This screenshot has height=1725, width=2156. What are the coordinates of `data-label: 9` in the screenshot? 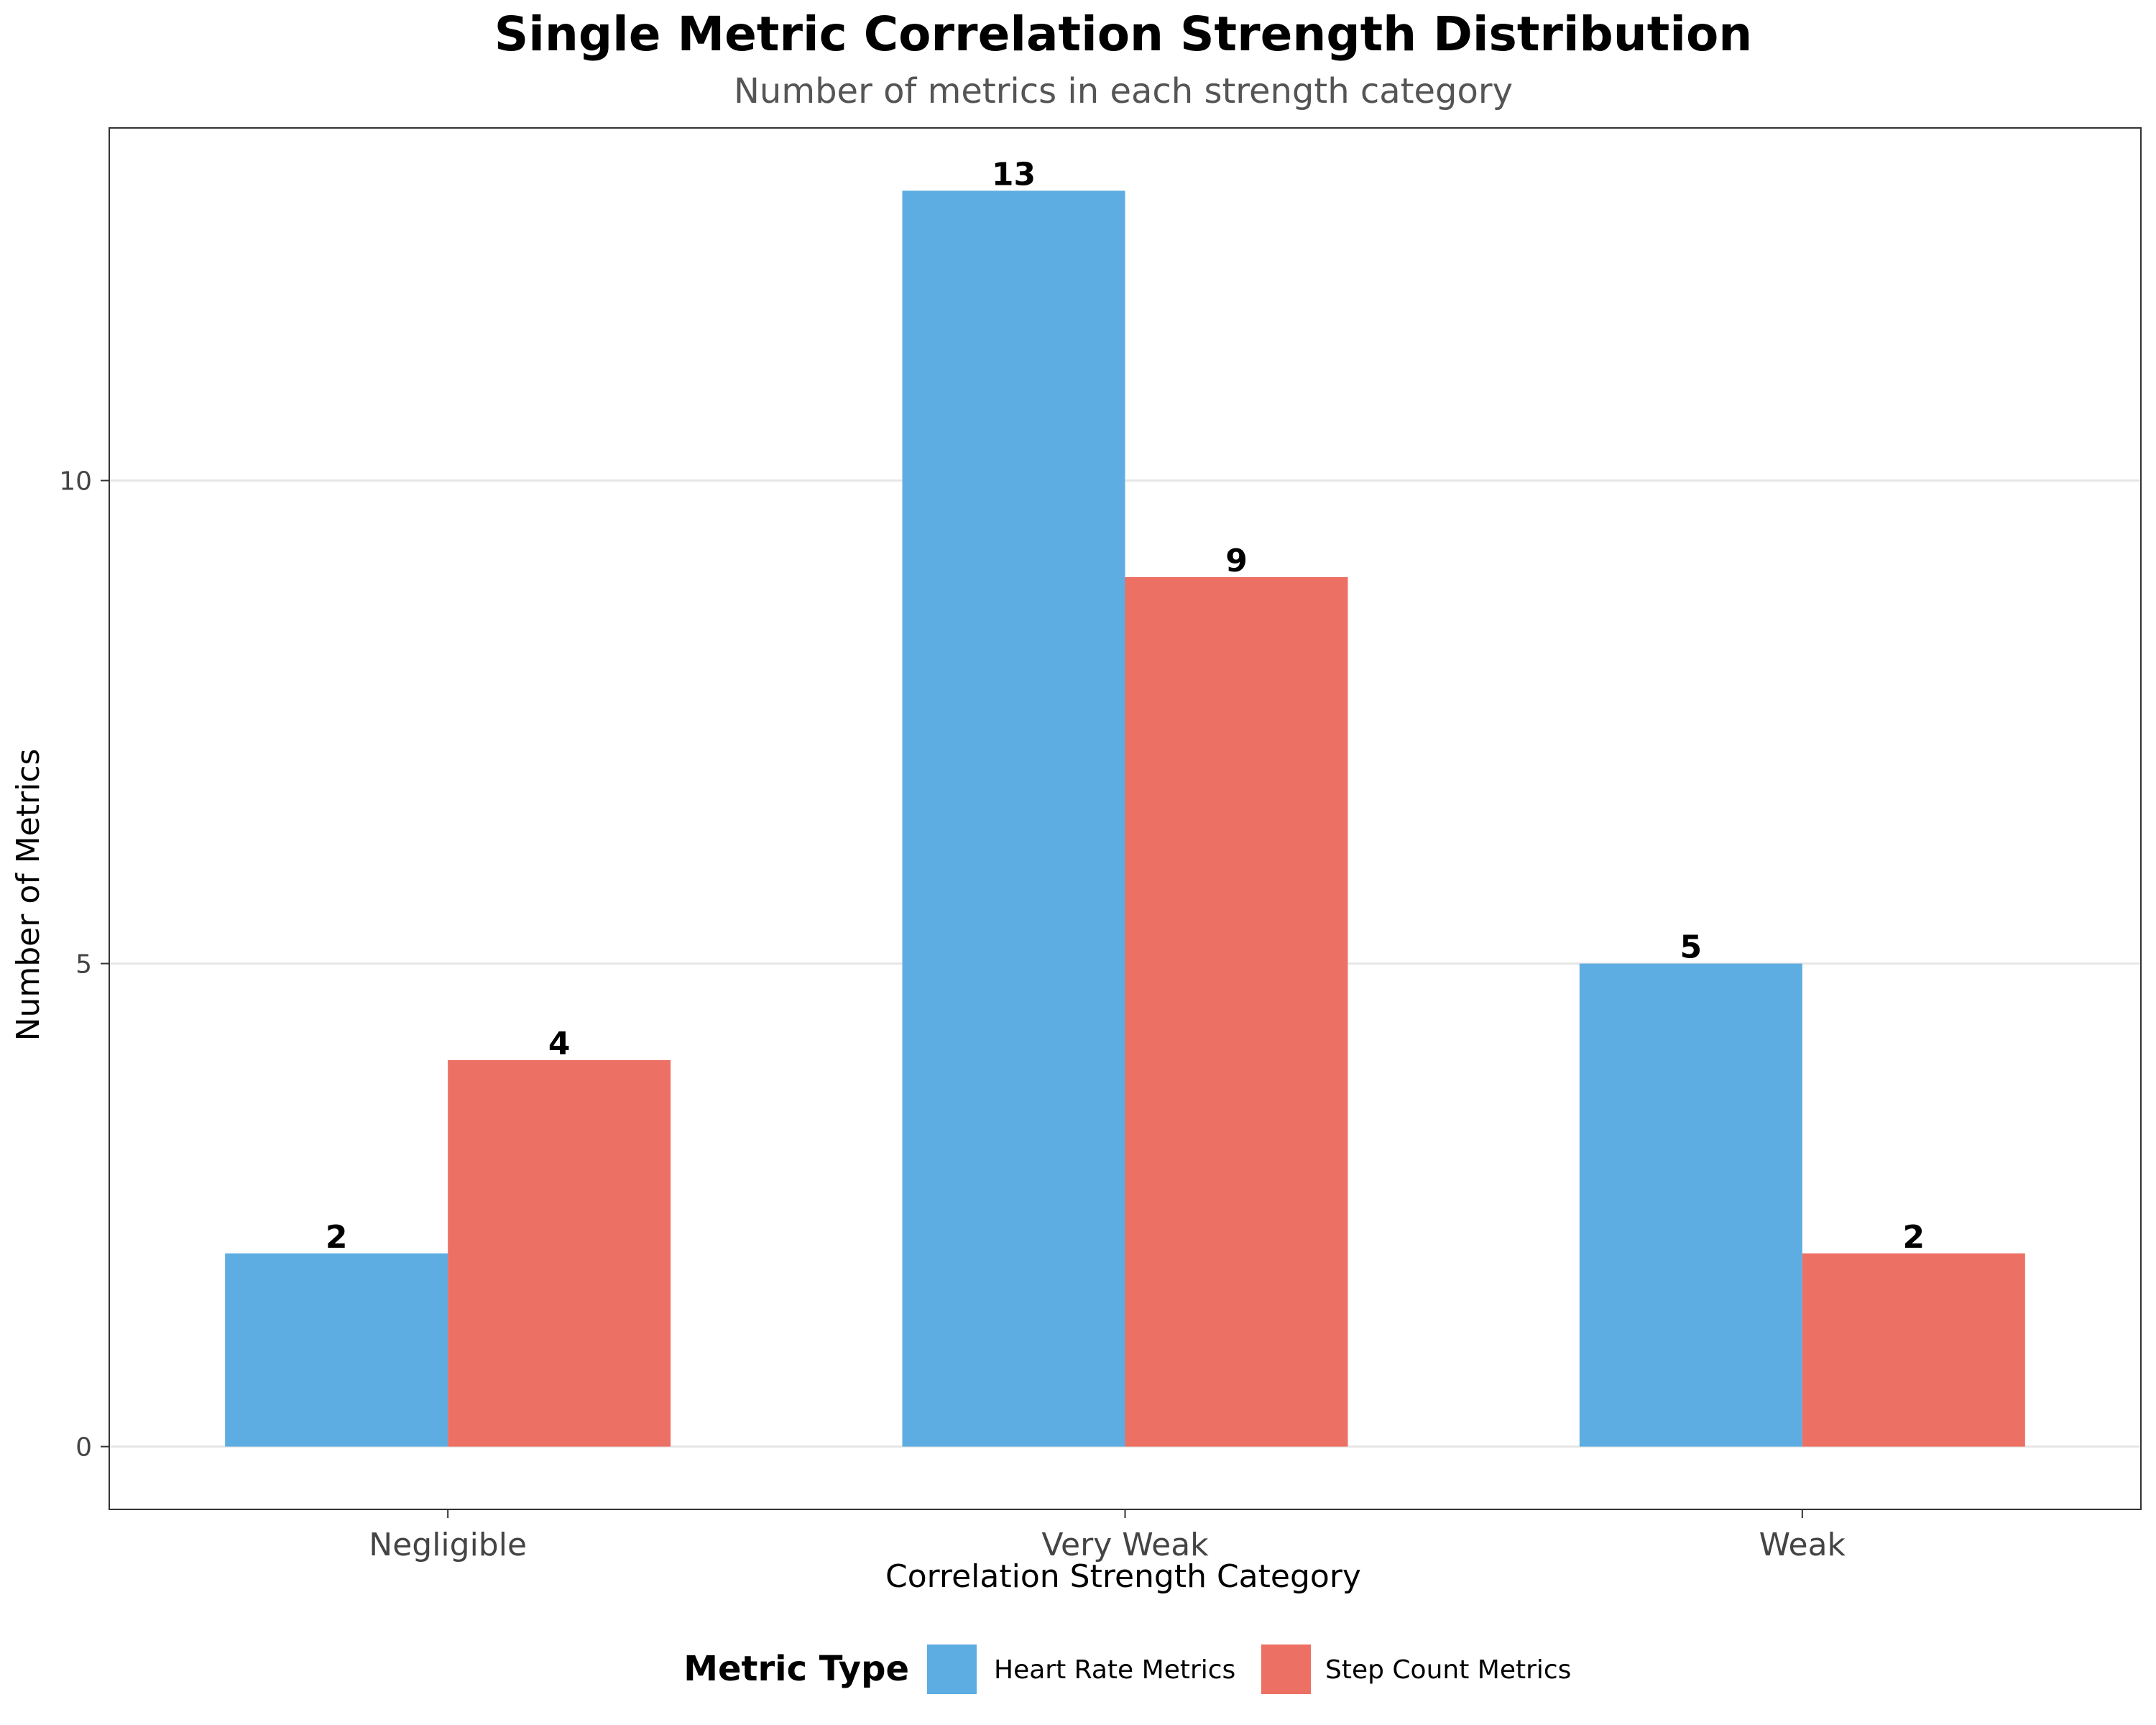 It's located at (1236, 561).